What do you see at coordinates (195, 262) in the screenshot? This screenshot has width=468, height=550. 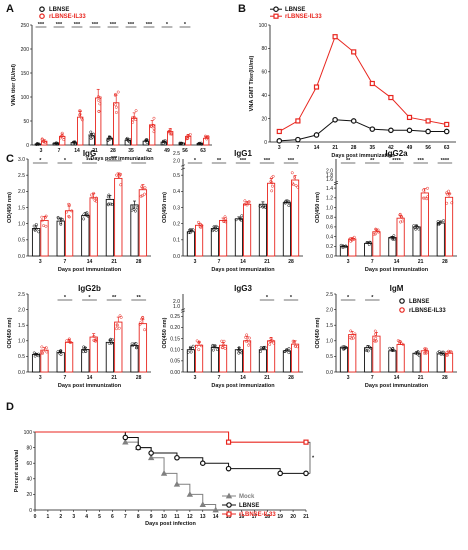 I see `x-tick-label: 3` at bounding box center [195, 262].